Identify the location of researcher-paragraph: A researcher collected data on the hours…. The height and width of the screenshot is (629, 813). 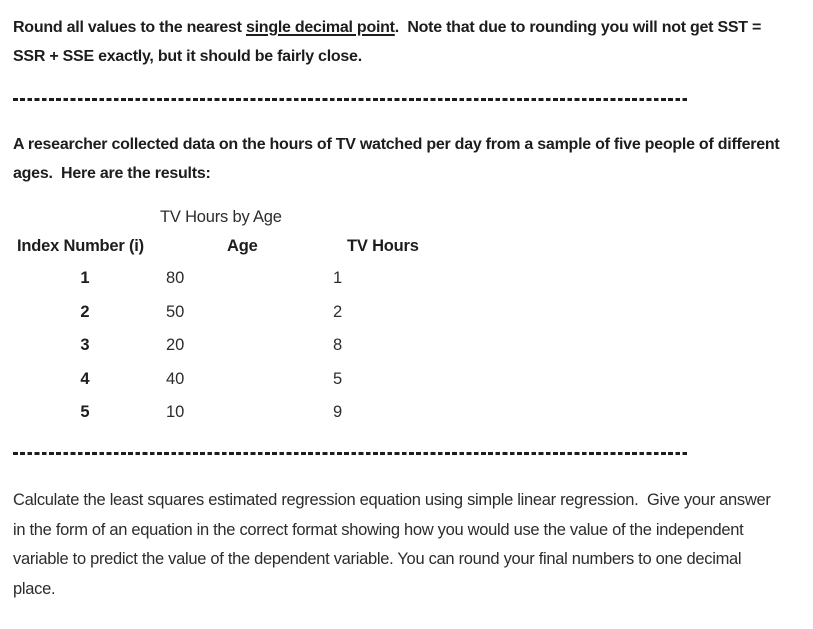
(398, 159).